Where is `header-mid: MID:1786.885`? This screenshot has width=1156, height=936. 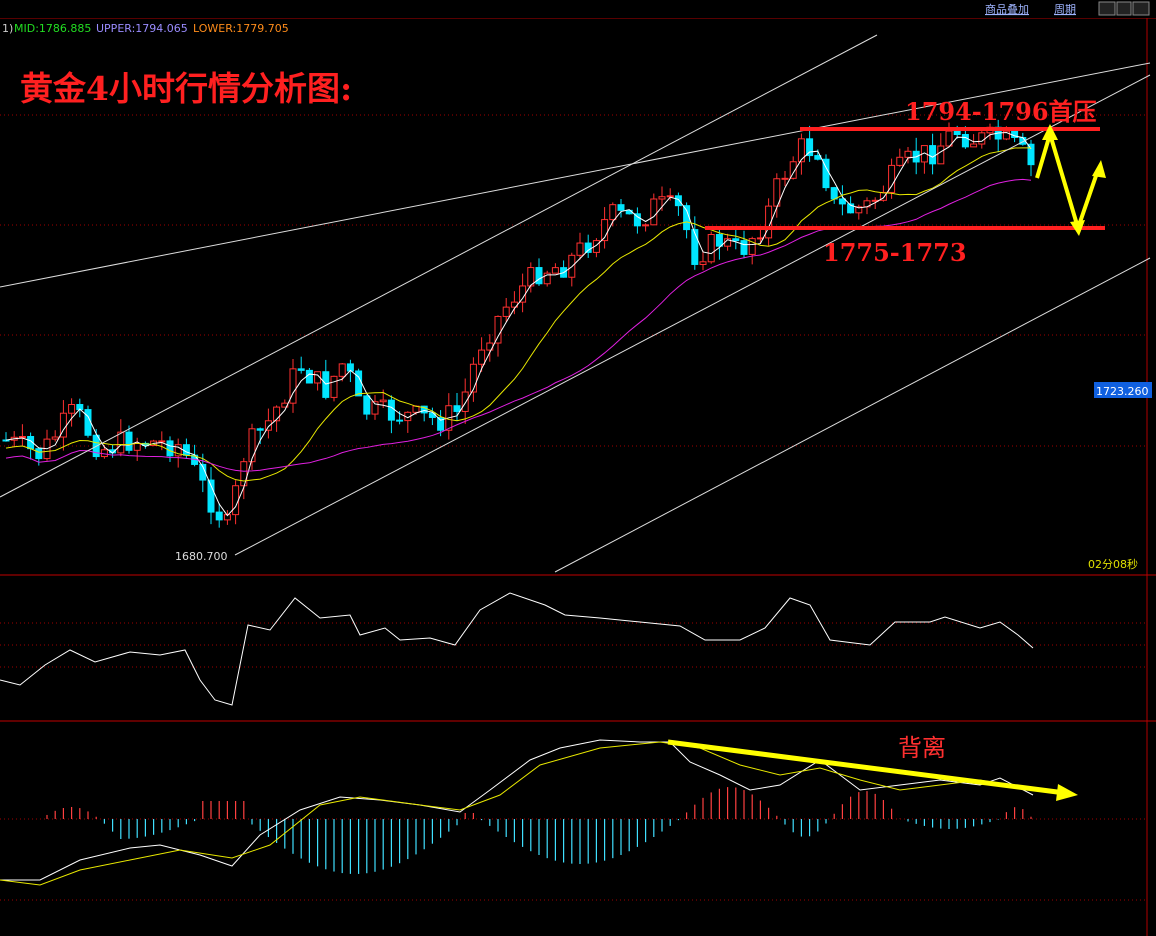
header-mid: MID:1786.885 is located at coordinates (52, 28).